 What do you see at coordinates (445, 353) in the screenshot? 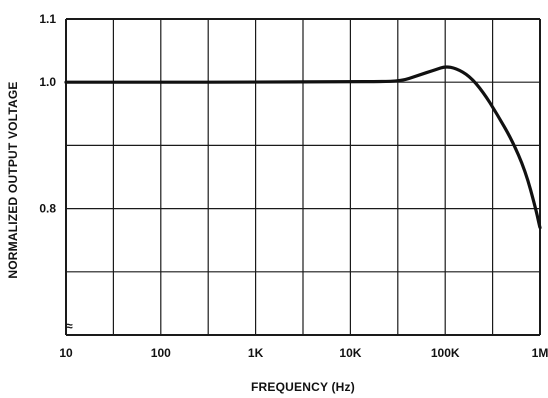
I see `x-tick-label: 100K` at bounding box center [445, 353].